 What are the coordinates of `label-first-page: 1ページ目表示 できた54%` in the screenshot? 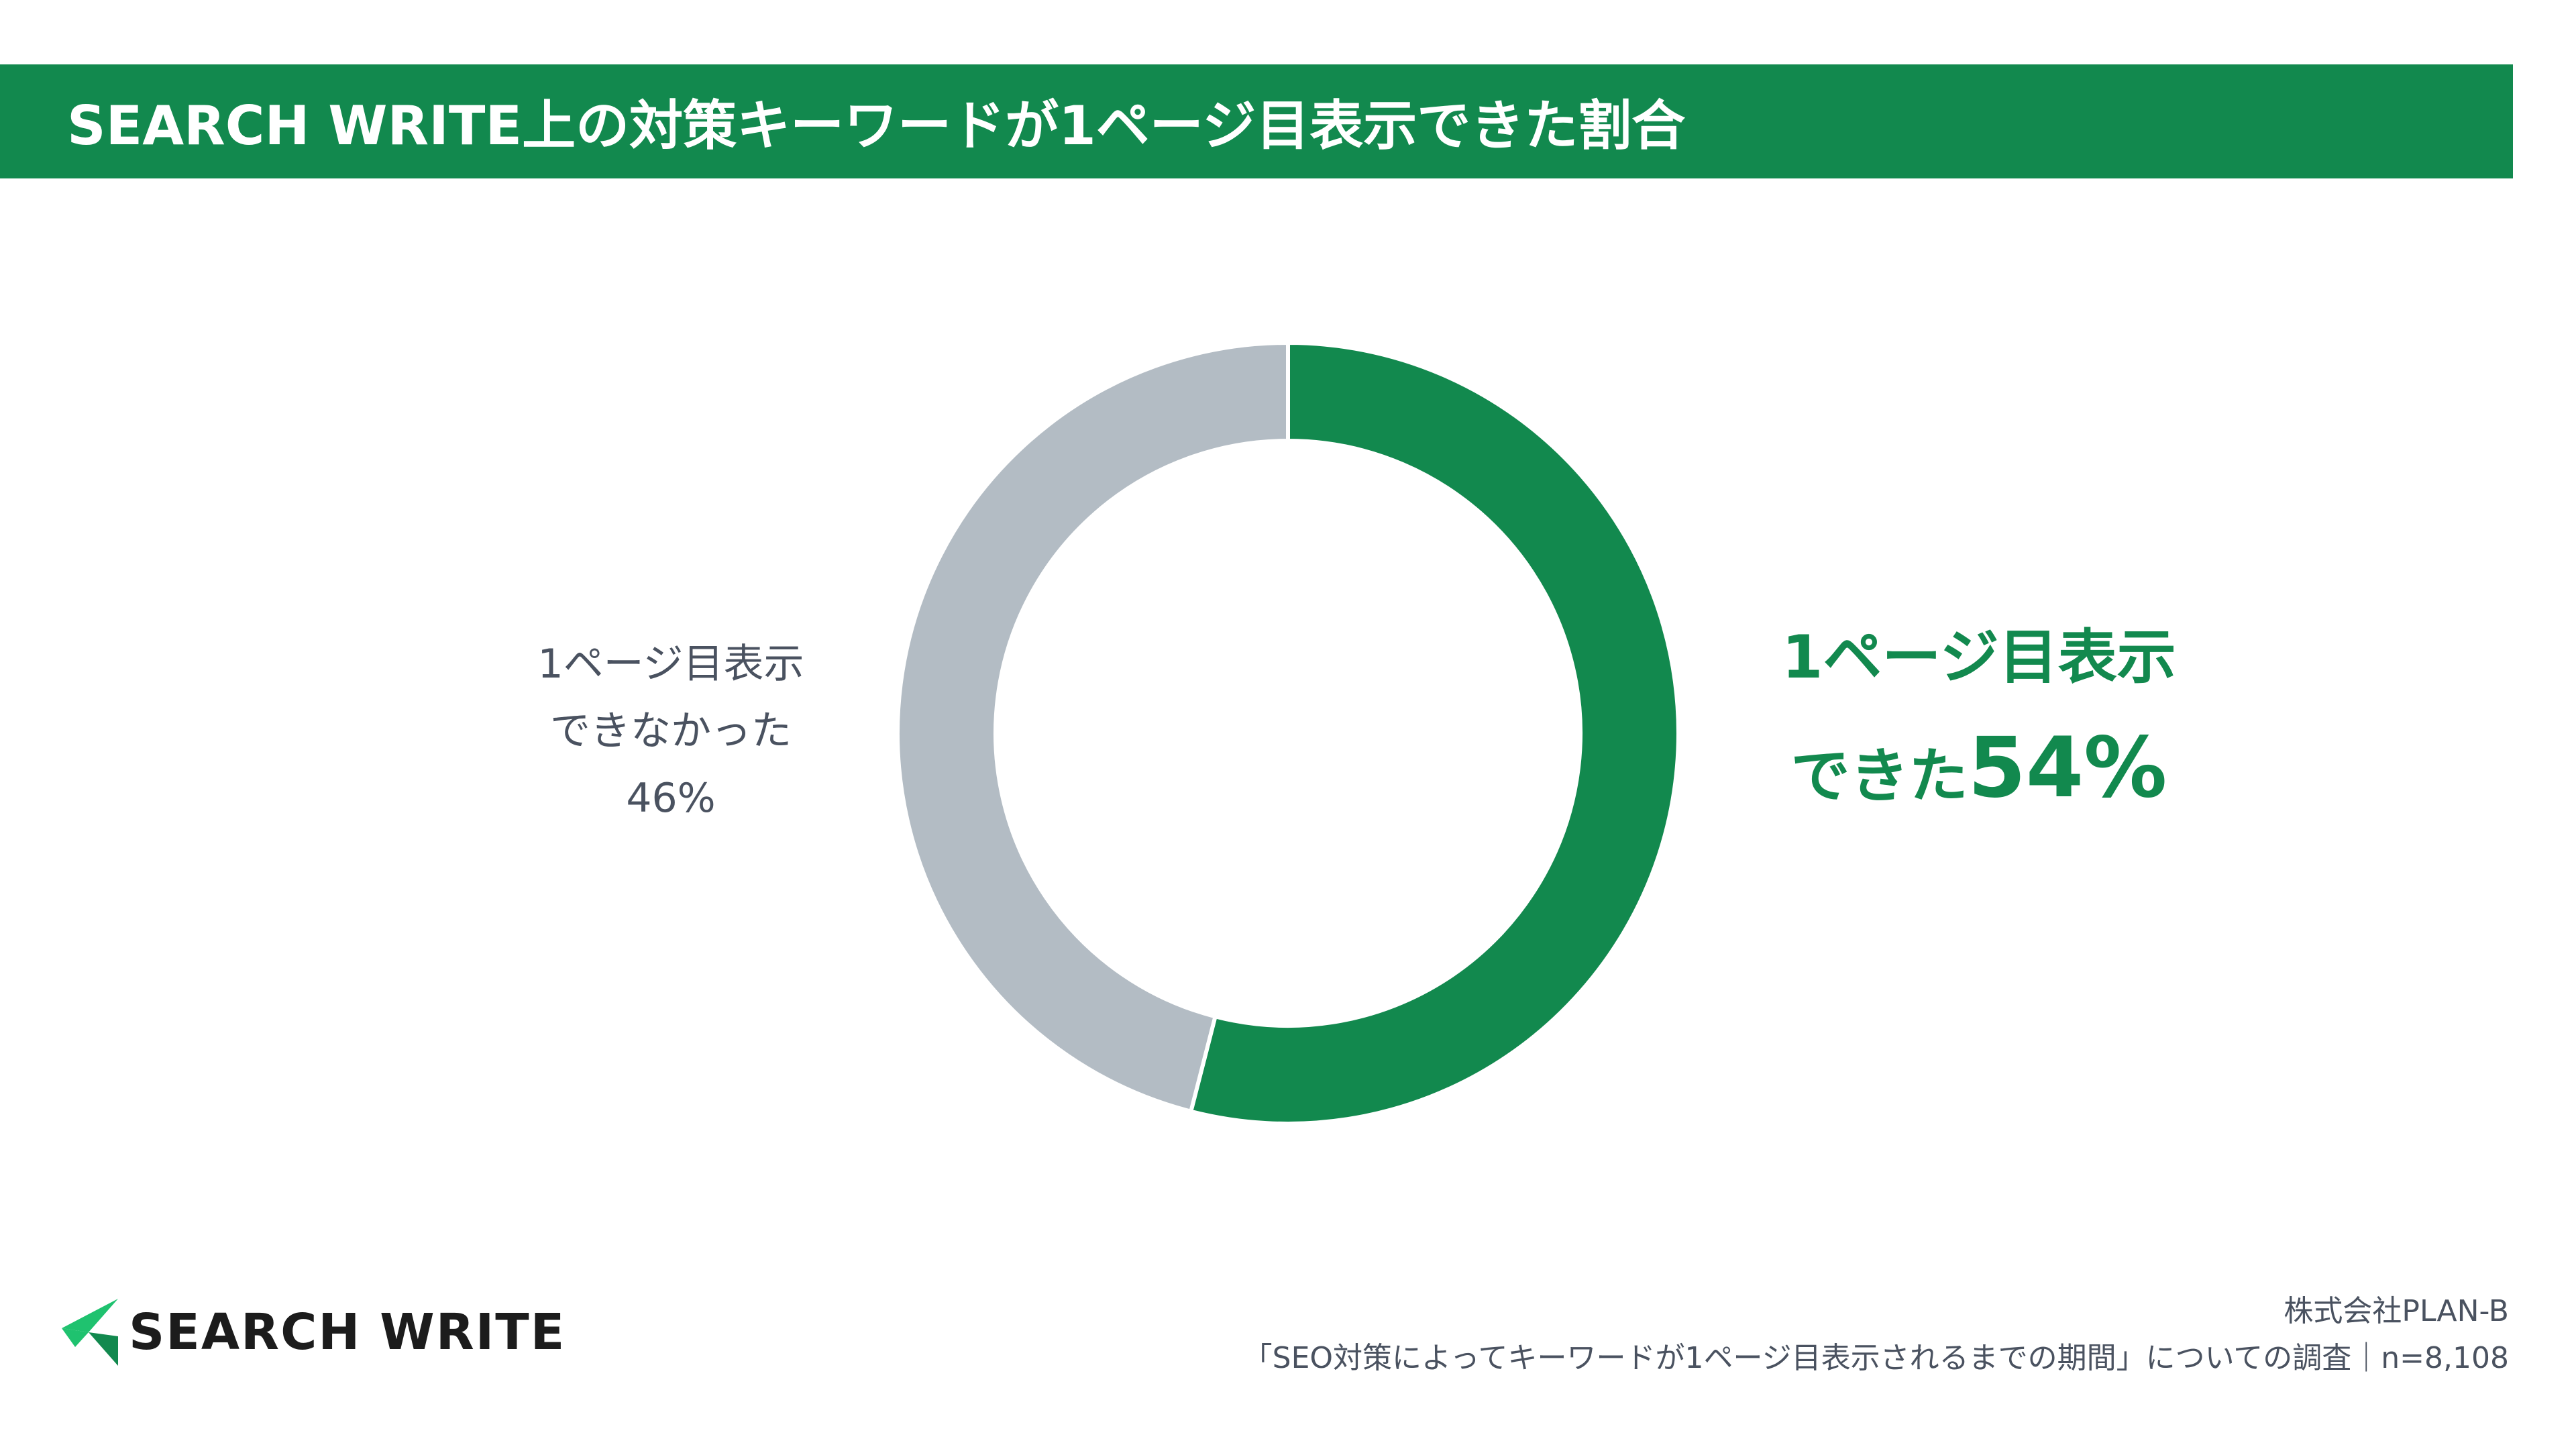 It's located at (1979, 718).